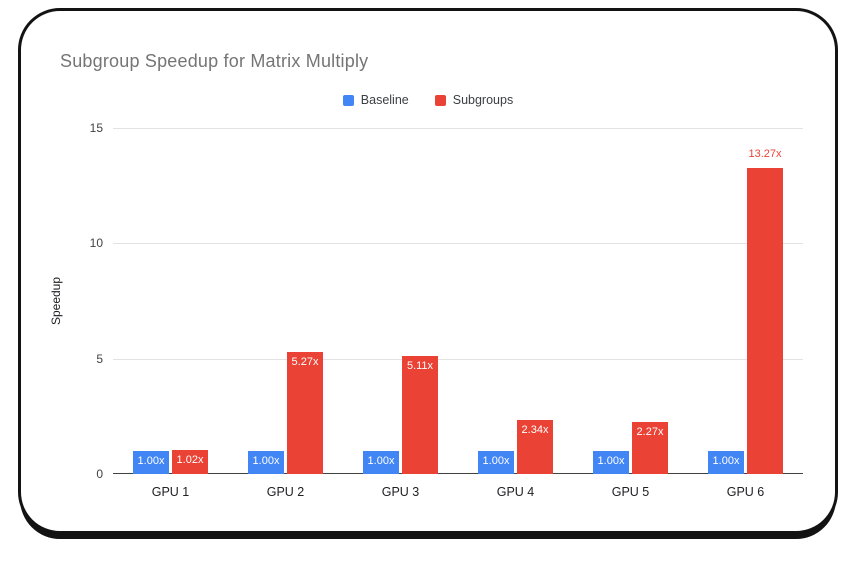  What do you see at coordinates (384, 100) in the screenshot?
I see `legend-label-baseline: Baseline` at bounding box center [384, 100].